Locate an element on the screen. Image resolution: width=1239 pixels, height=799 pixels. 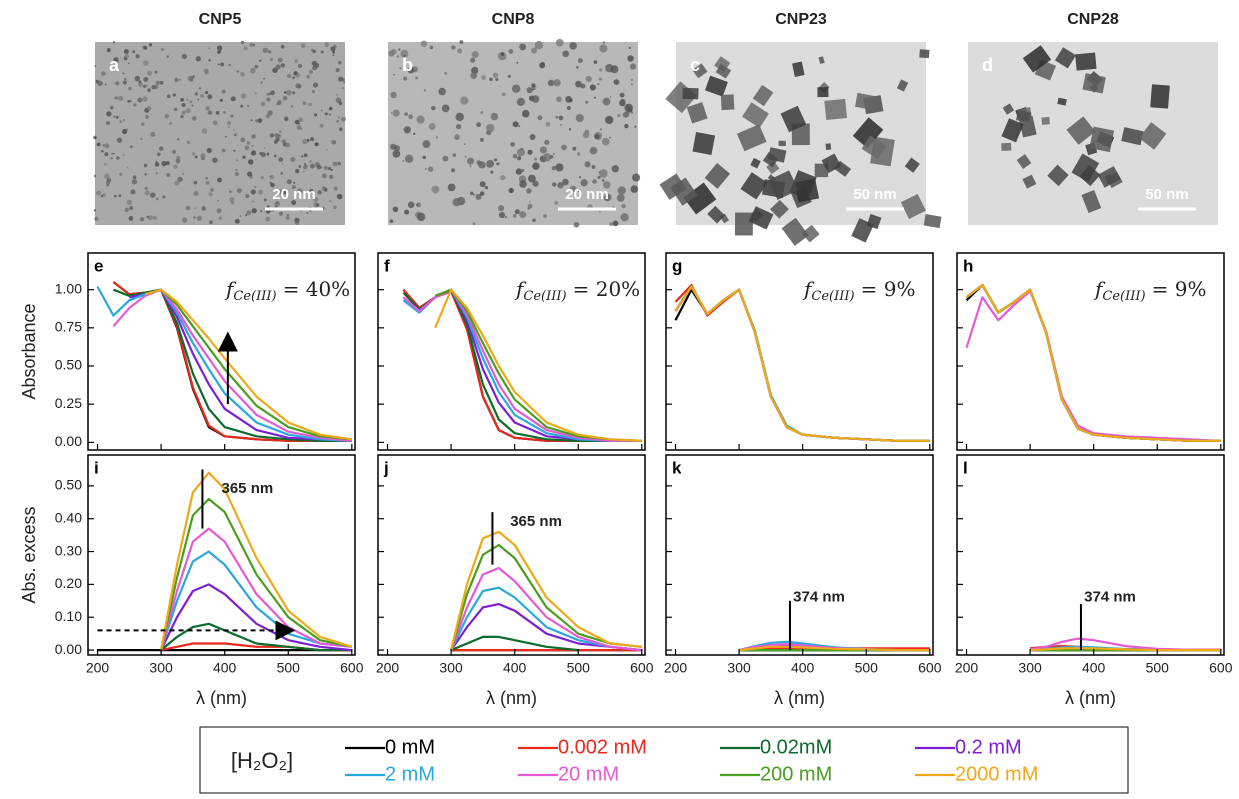
fraction-annotation: fCe(III) = 9% is located at coordinates (1149, 290).